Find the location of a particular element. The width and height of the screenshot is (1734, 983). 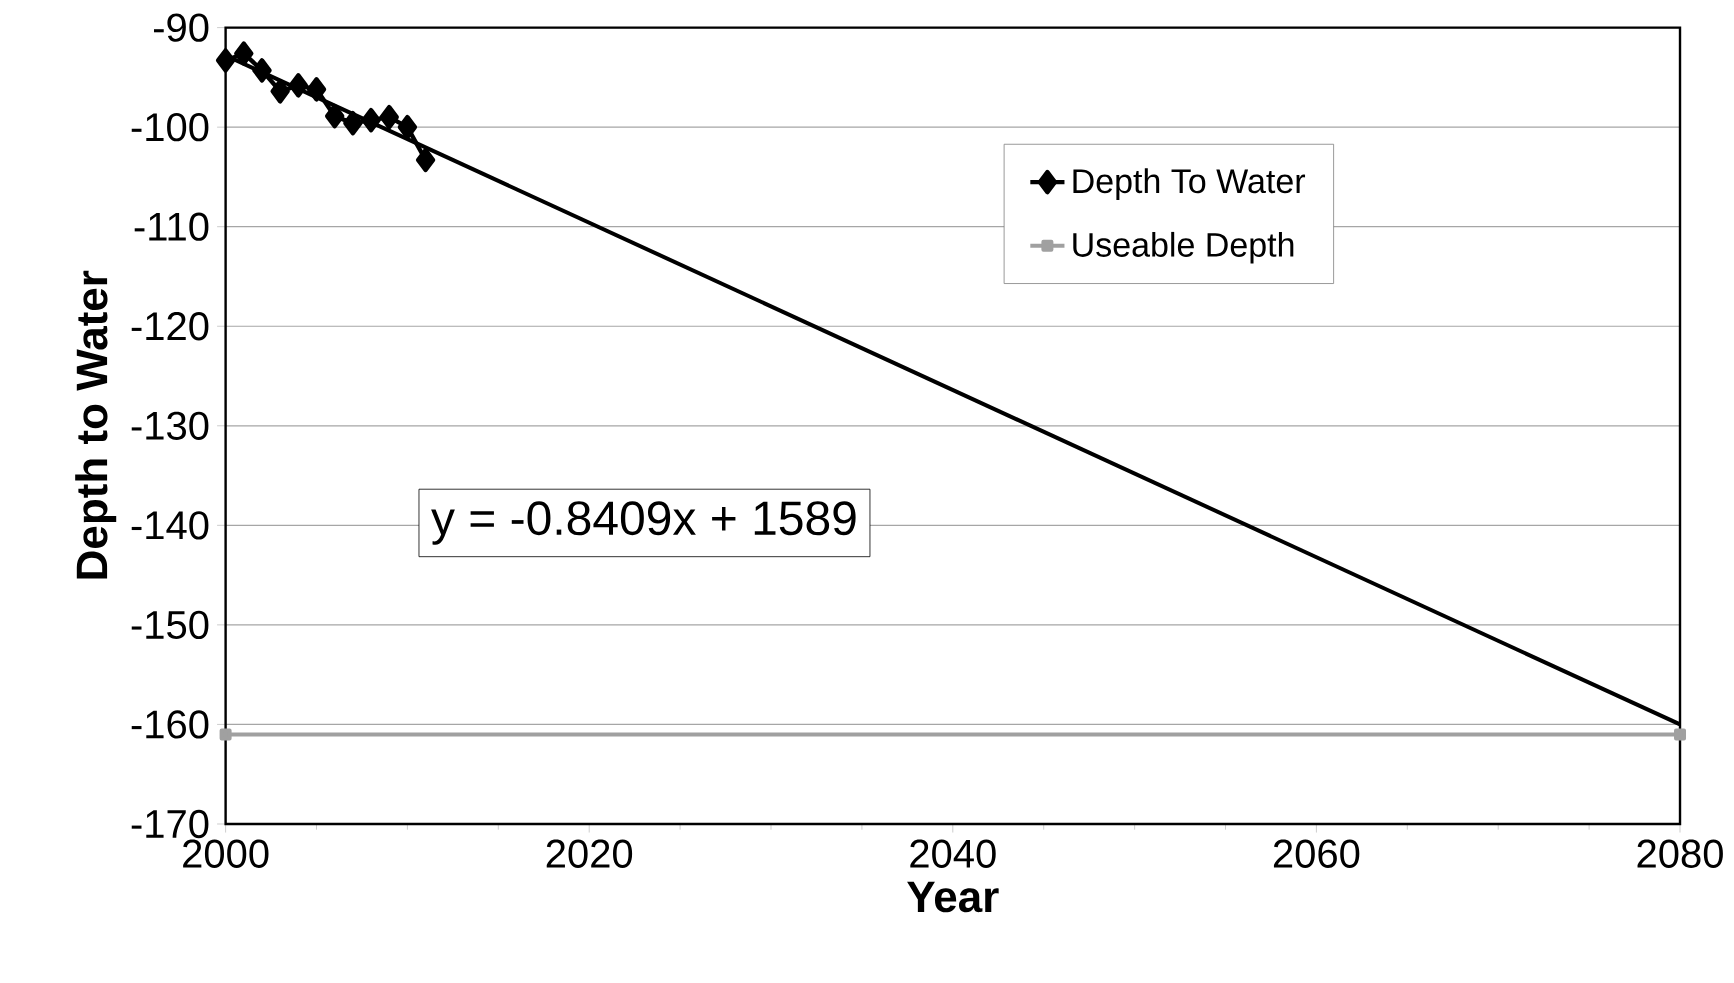

y-axis-title: Depth to Water is located at coordinates (96, 424).